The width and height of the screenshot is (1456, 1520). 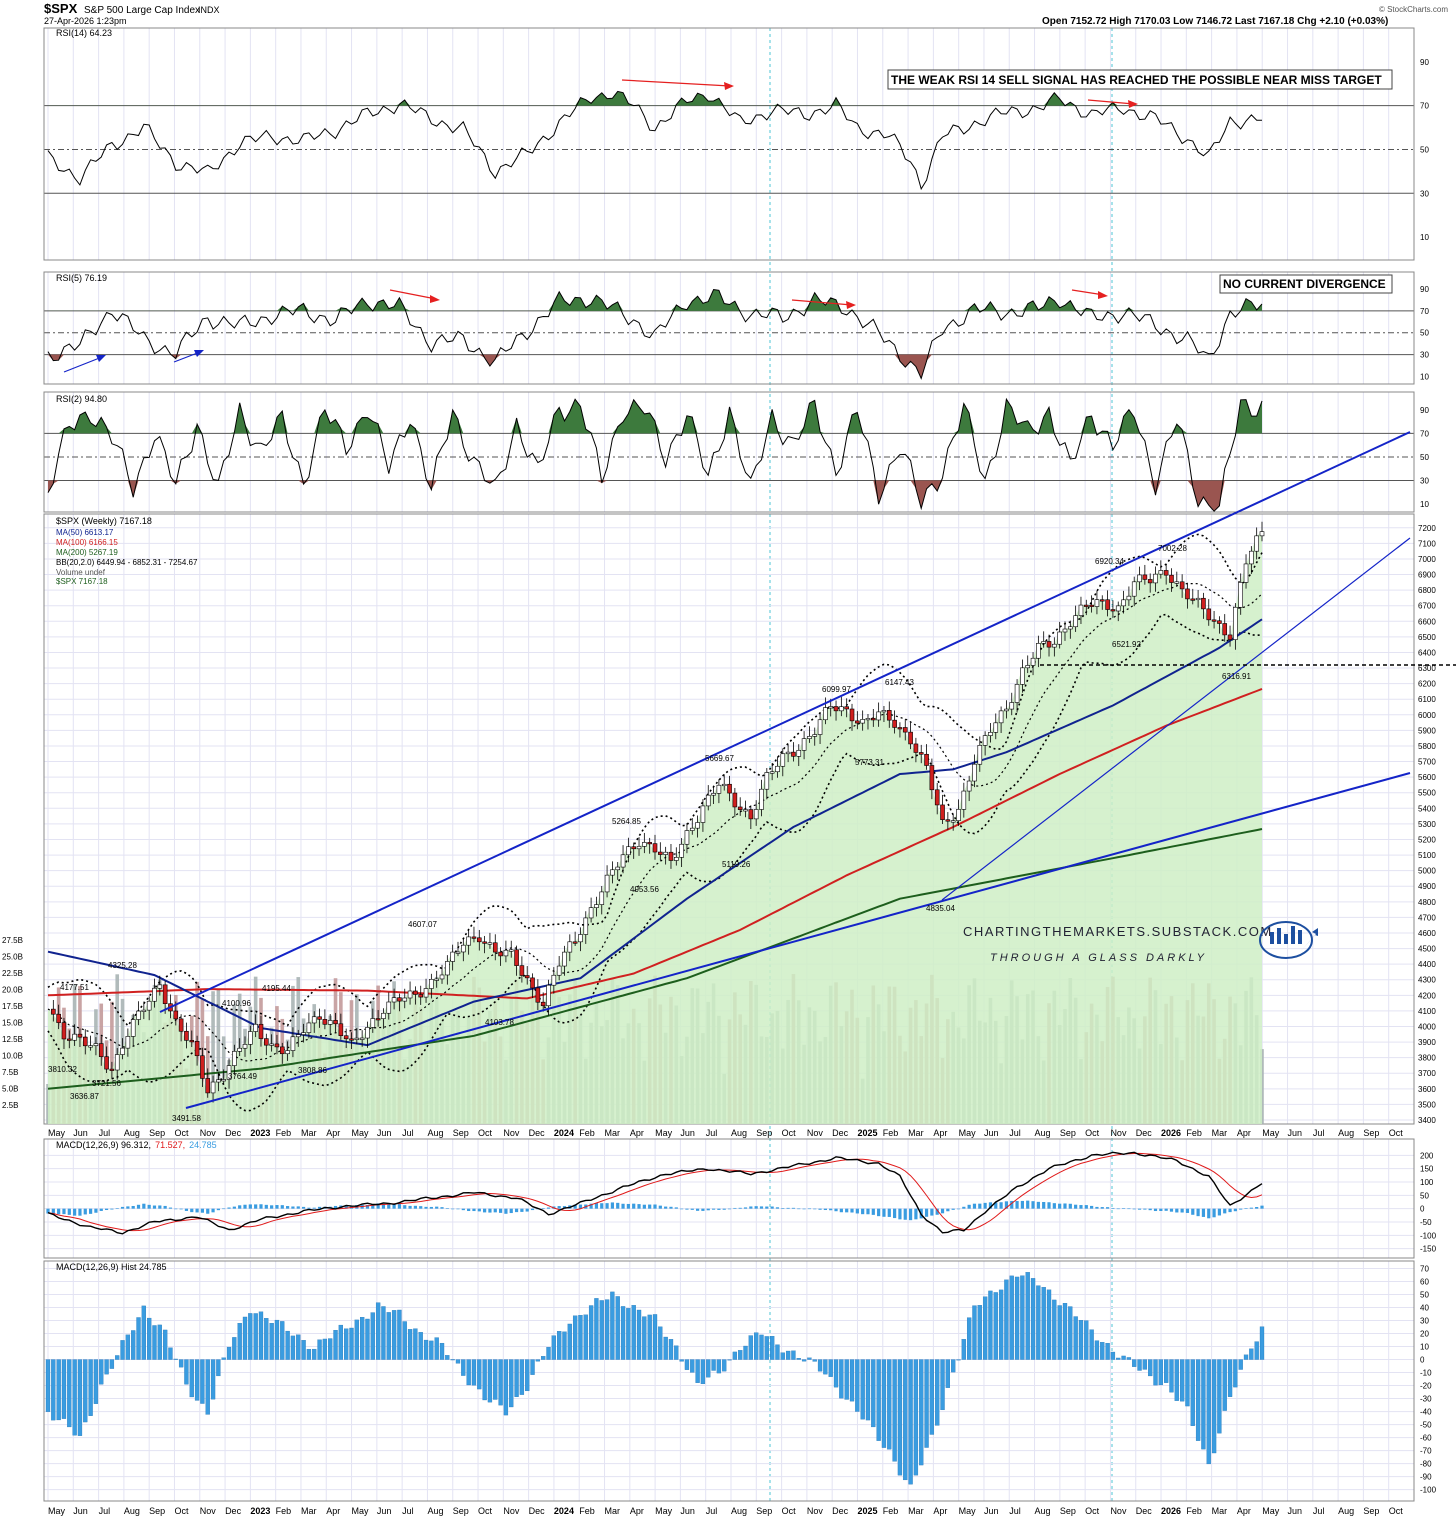 I want to click on hist-tick-label: -40, so click(x=1426, y=1412).